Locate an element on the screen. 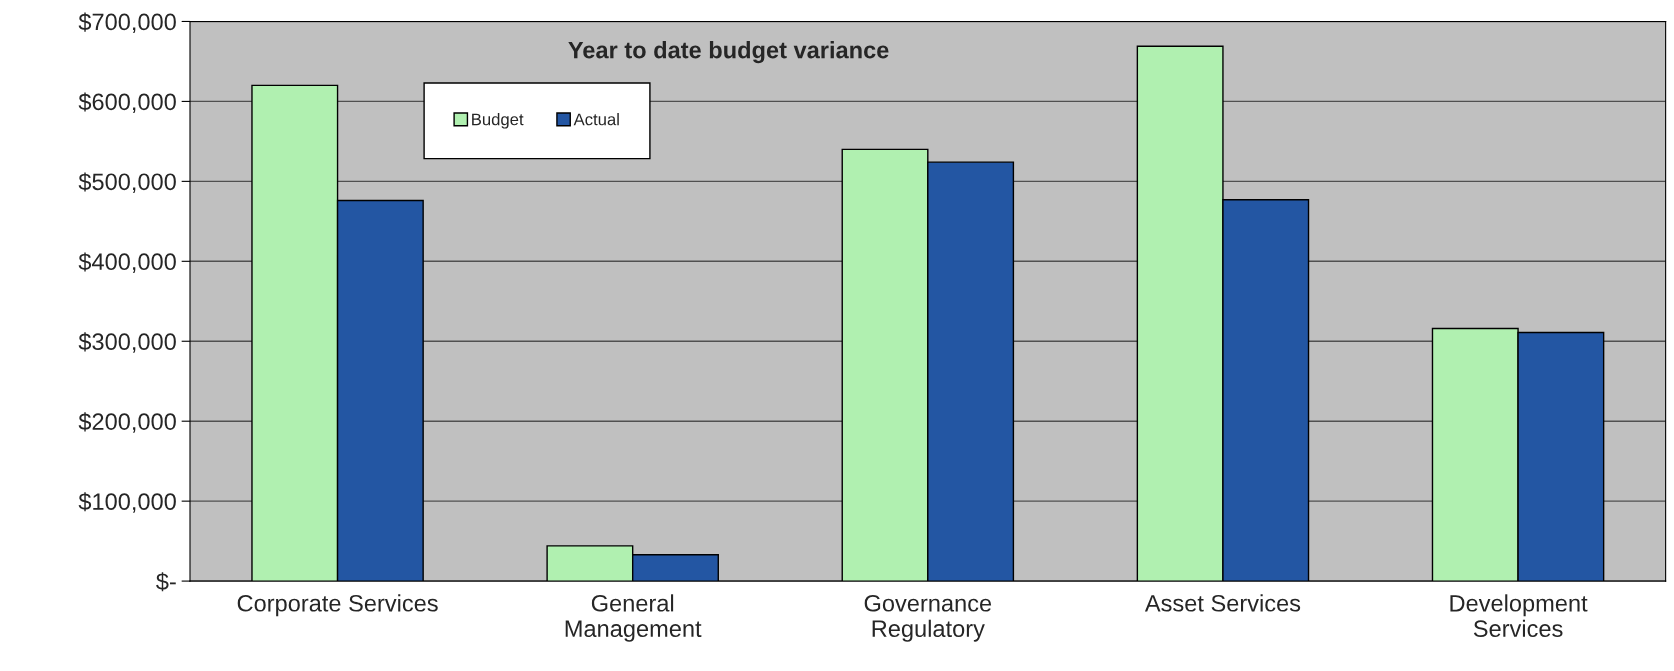 This screenshot has width=1674, height=671. x-tick-label: Governance Regulatory is located at coordinates (928, 618).